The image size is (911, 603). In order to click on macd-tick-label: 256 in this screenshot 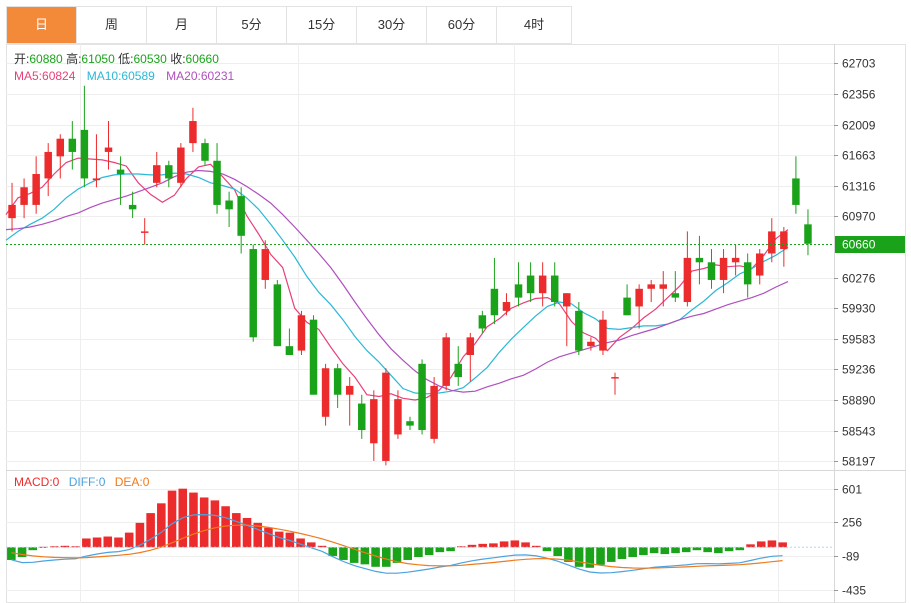, I will do `click(852, 523)`.